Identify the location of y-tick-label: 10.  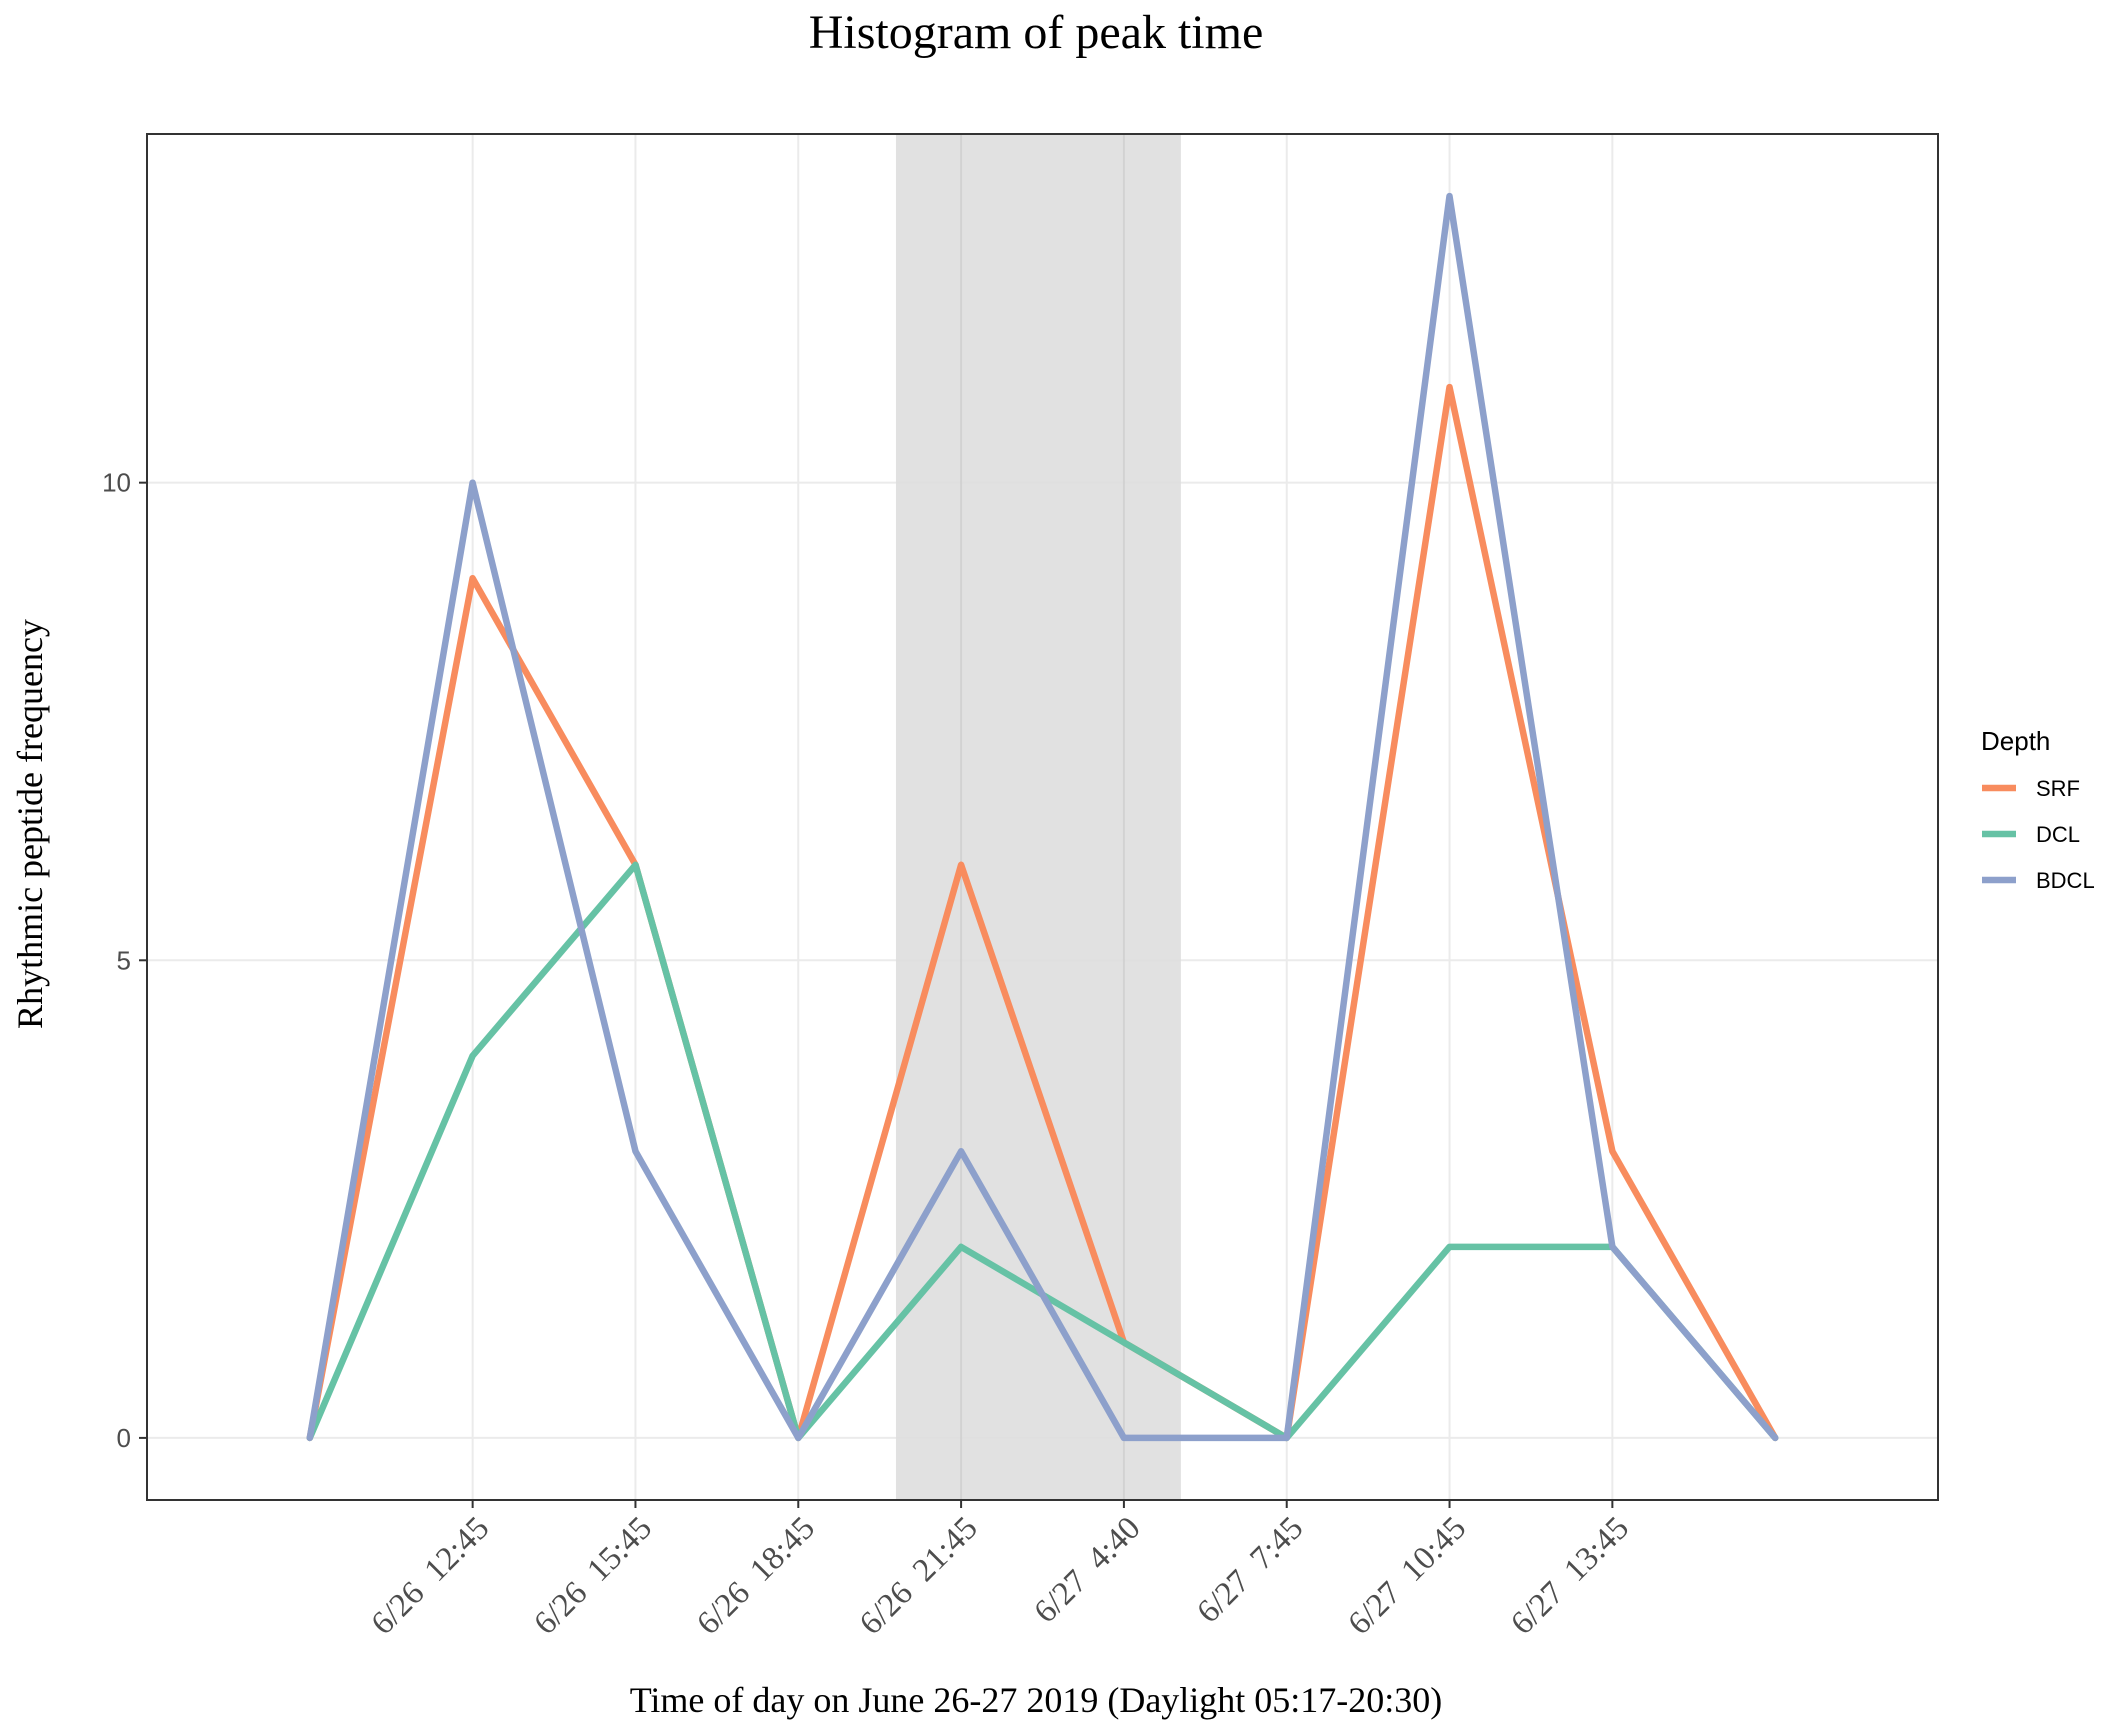
(116, 483).